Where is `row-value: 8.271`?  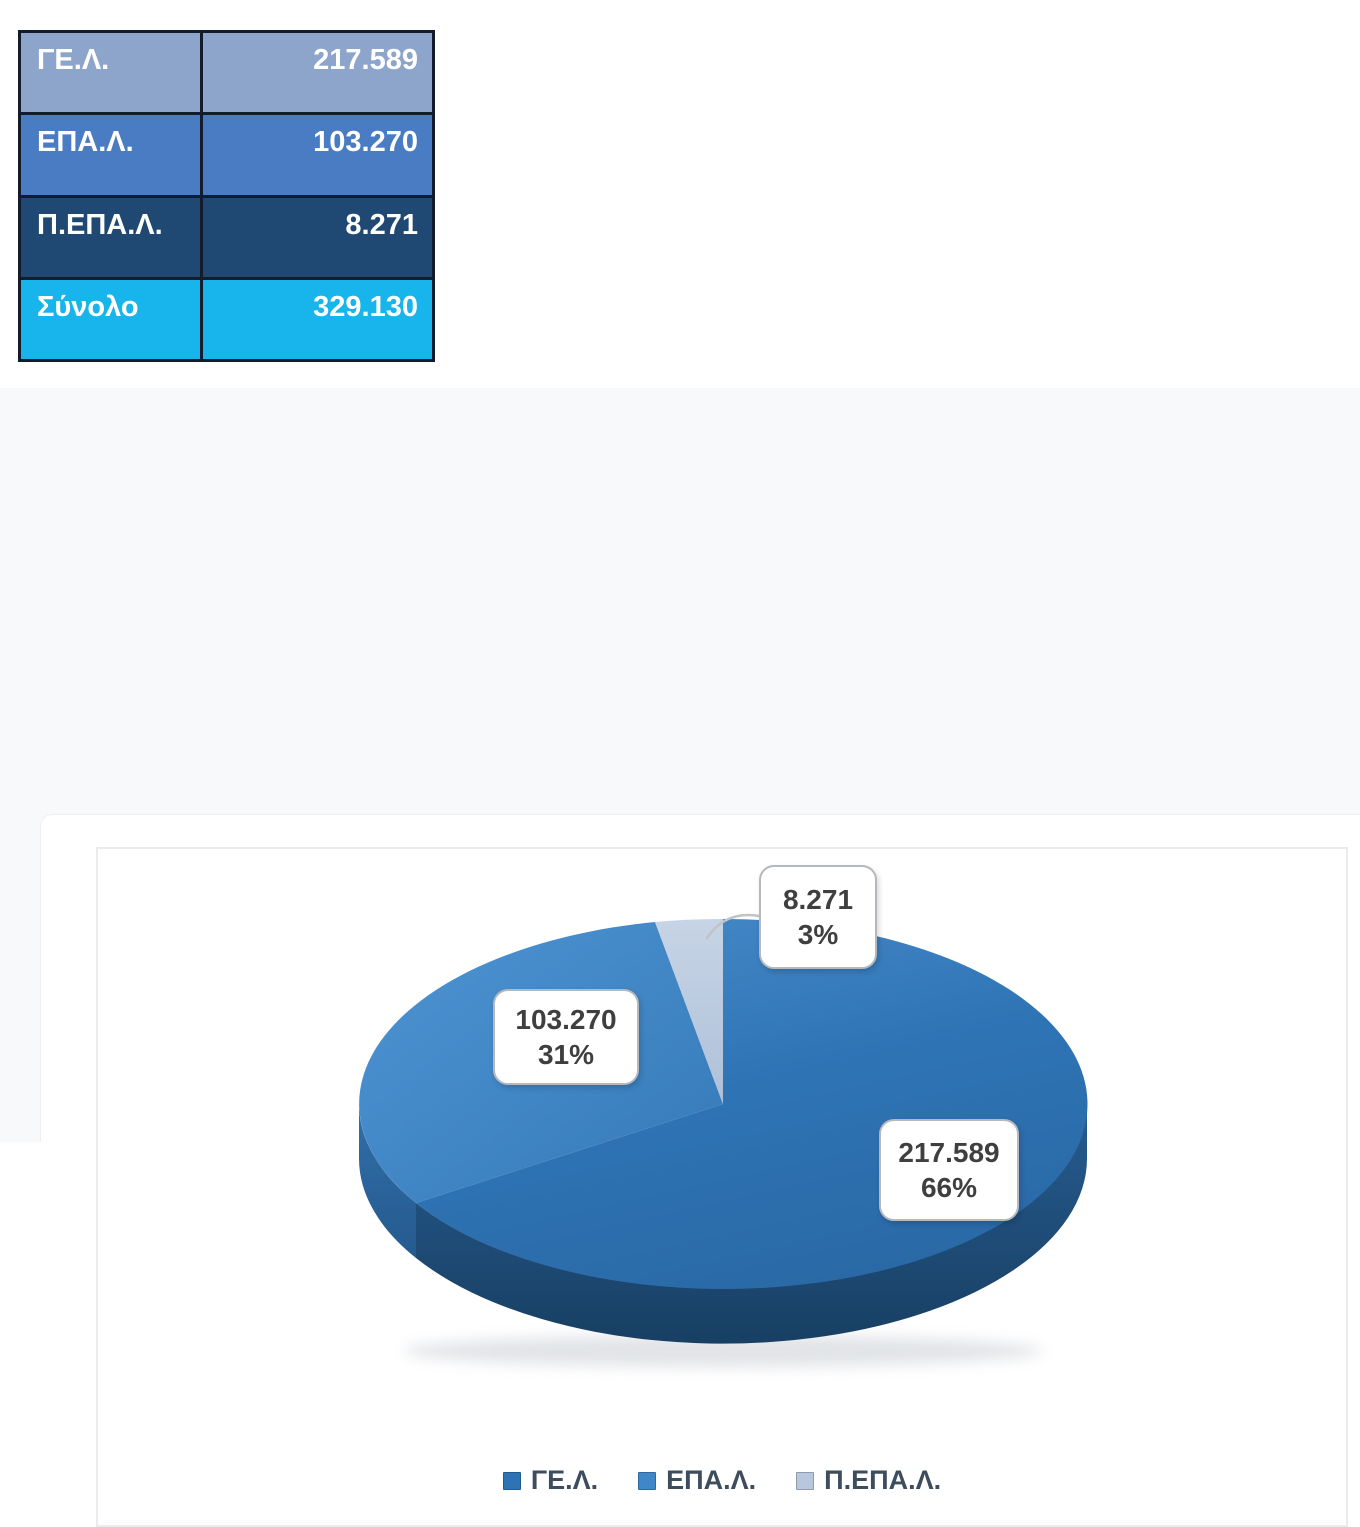 row-value: 8.271 is located at coordinates (381, 224).